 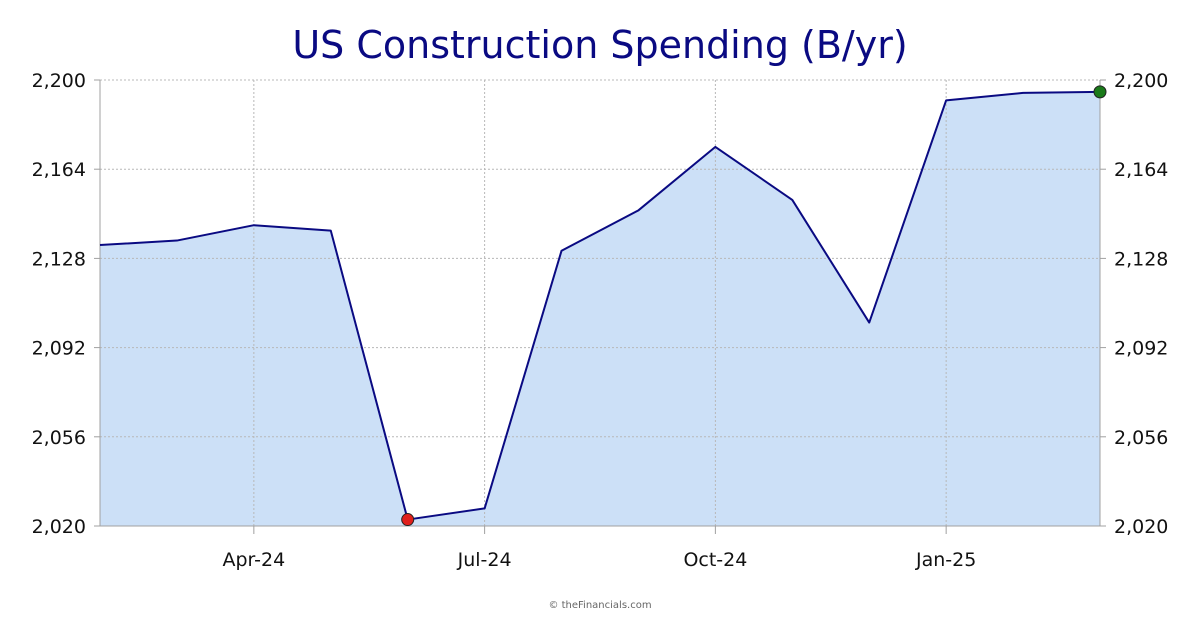 What do you see at coordinates (59, 527) in the screenshot?
I see `y-tick-label-left: 2,020` at bounding box center [59, 527].